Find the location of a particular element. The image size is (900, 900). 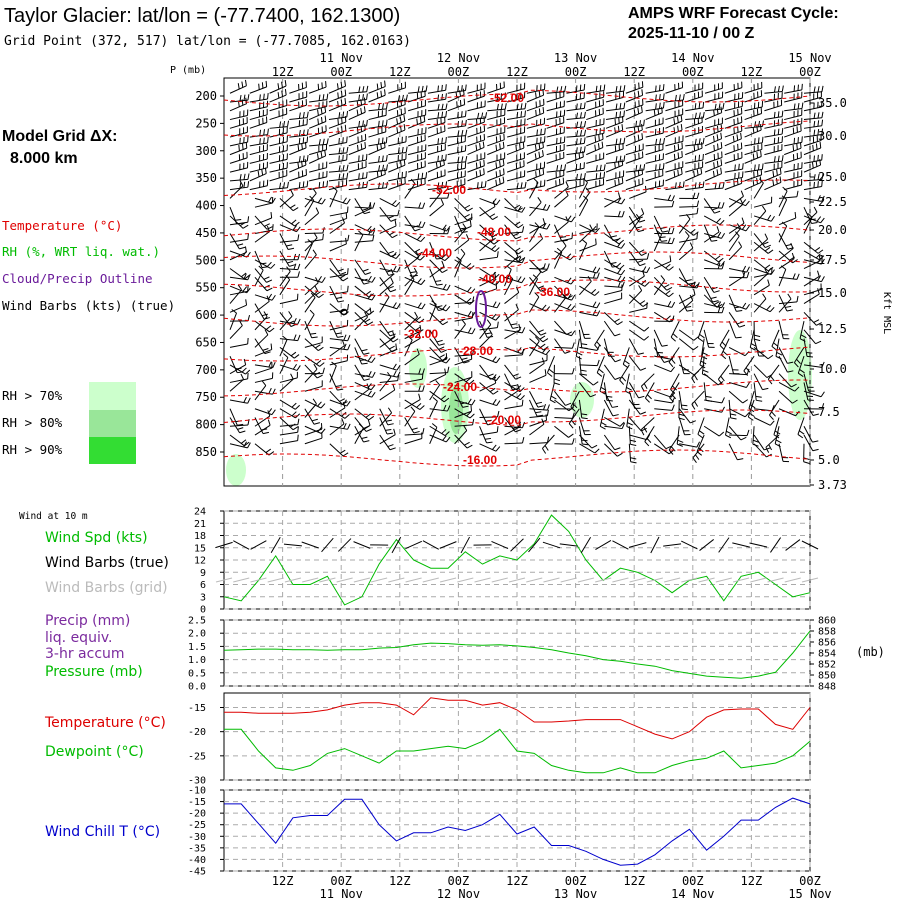

top-date-label: 13 Nov is located at coordinates (575, 58).